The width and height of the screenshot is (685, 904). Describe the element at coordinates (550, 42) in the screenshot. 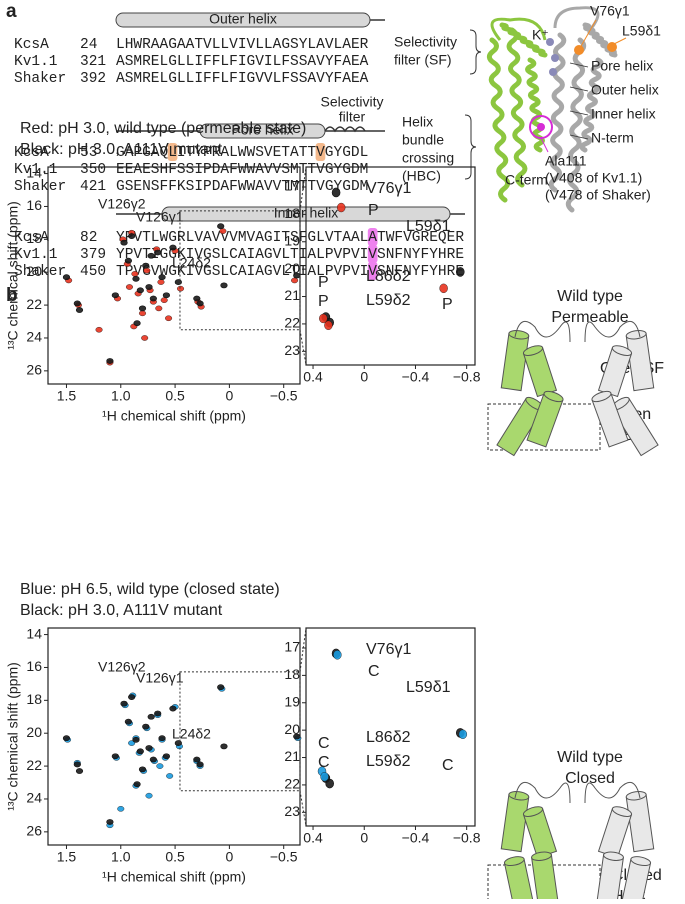

I see `ion` at that location.